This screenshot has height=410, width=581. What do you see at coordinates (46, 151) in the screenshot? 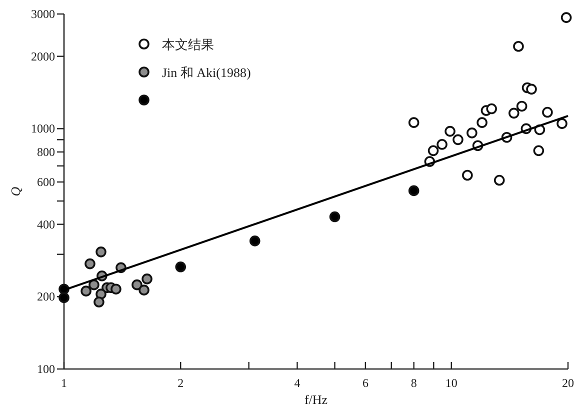
I see `y-tick-label: 800` at bounding box center [46, 151].